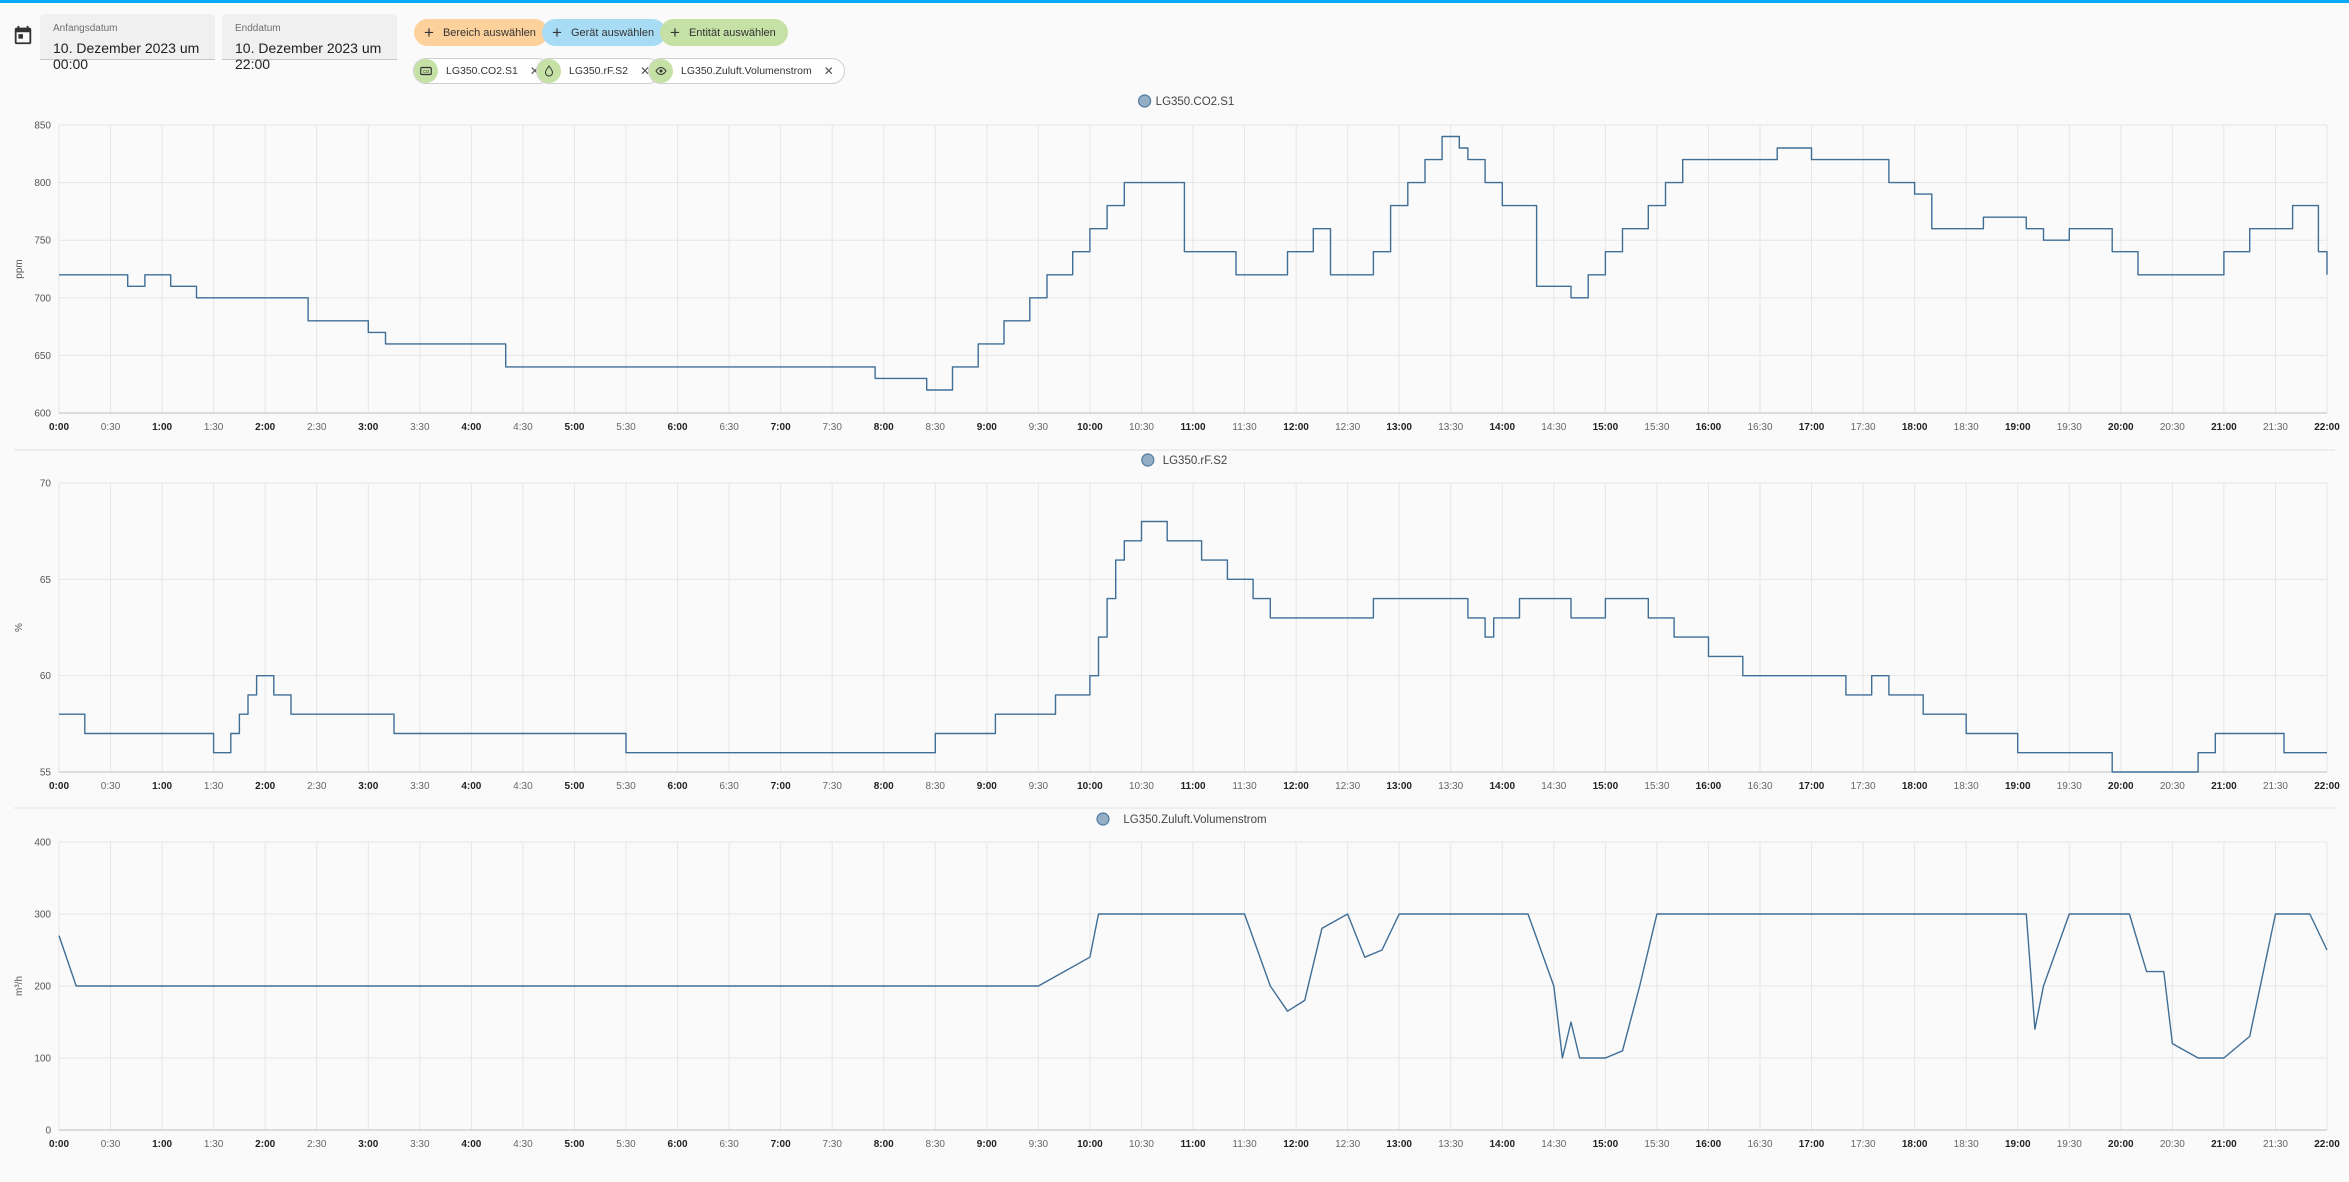 Image resolution: width=2349 pixels, height=1182 pixels. Describe the element at coordinates (1656, 786) in the screenshot. I see `x-tick-label: 15:30` at that location.